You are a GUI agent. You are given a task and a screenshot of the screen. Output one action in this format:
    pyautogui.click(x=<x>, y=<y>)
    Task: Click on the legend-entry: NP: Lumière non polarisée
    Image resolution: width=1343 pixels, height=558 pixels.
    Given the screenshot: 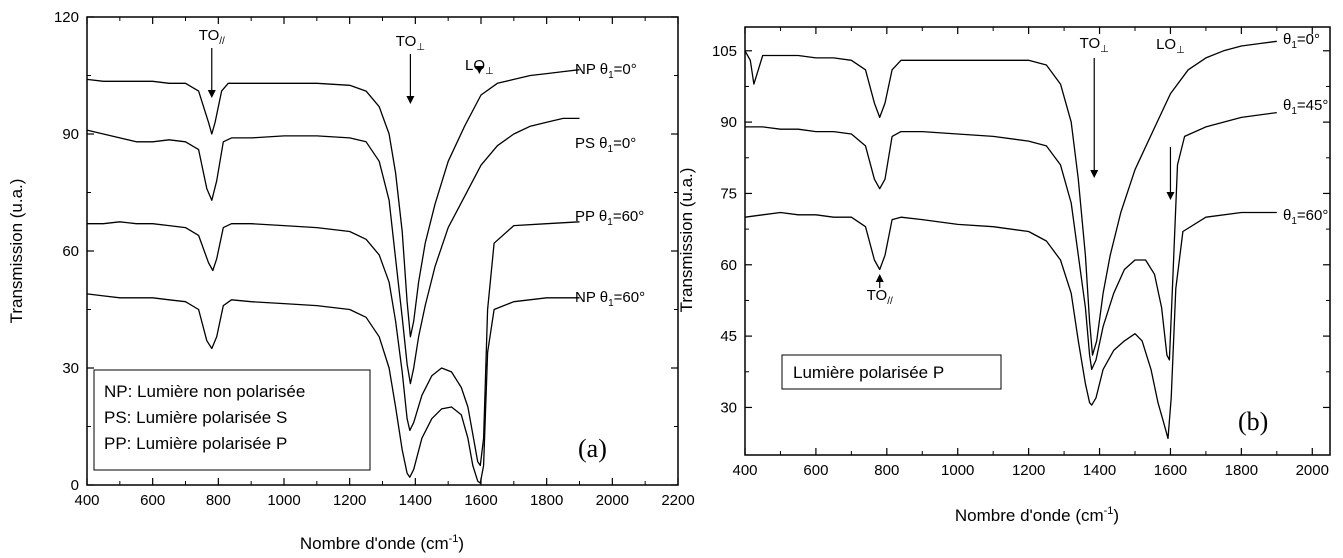 What is the action you would take?
    pyautogui.click(x=204, y=391)
    